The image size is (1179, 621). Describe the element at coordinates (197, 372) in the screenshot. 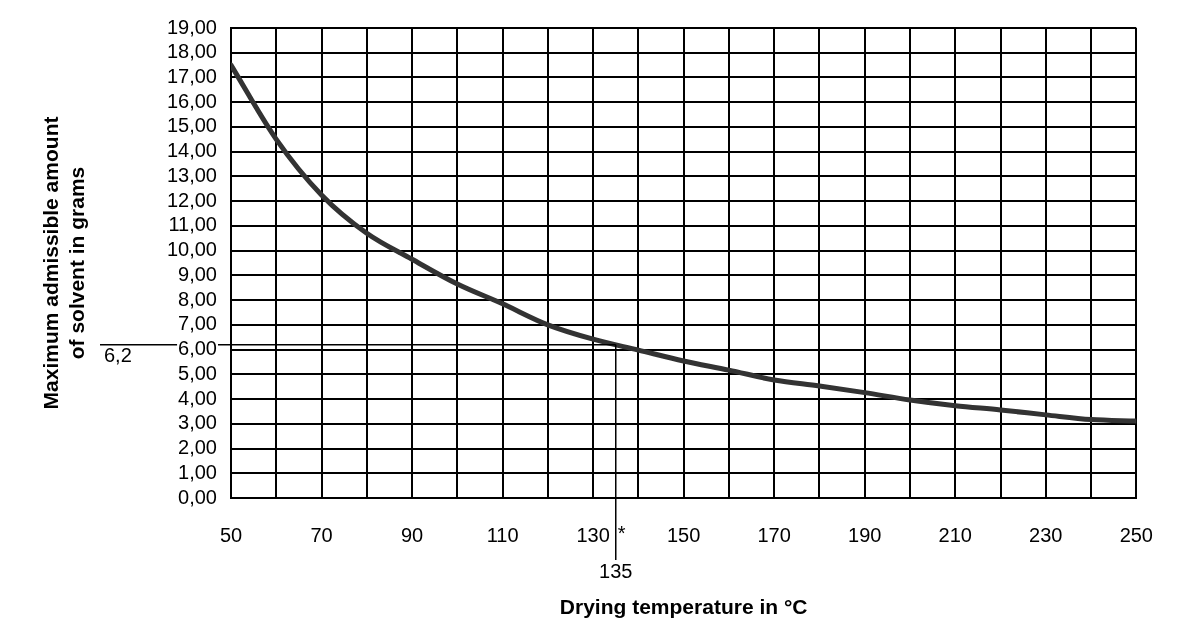

I see `y-tick-label: 5,00` at that location.